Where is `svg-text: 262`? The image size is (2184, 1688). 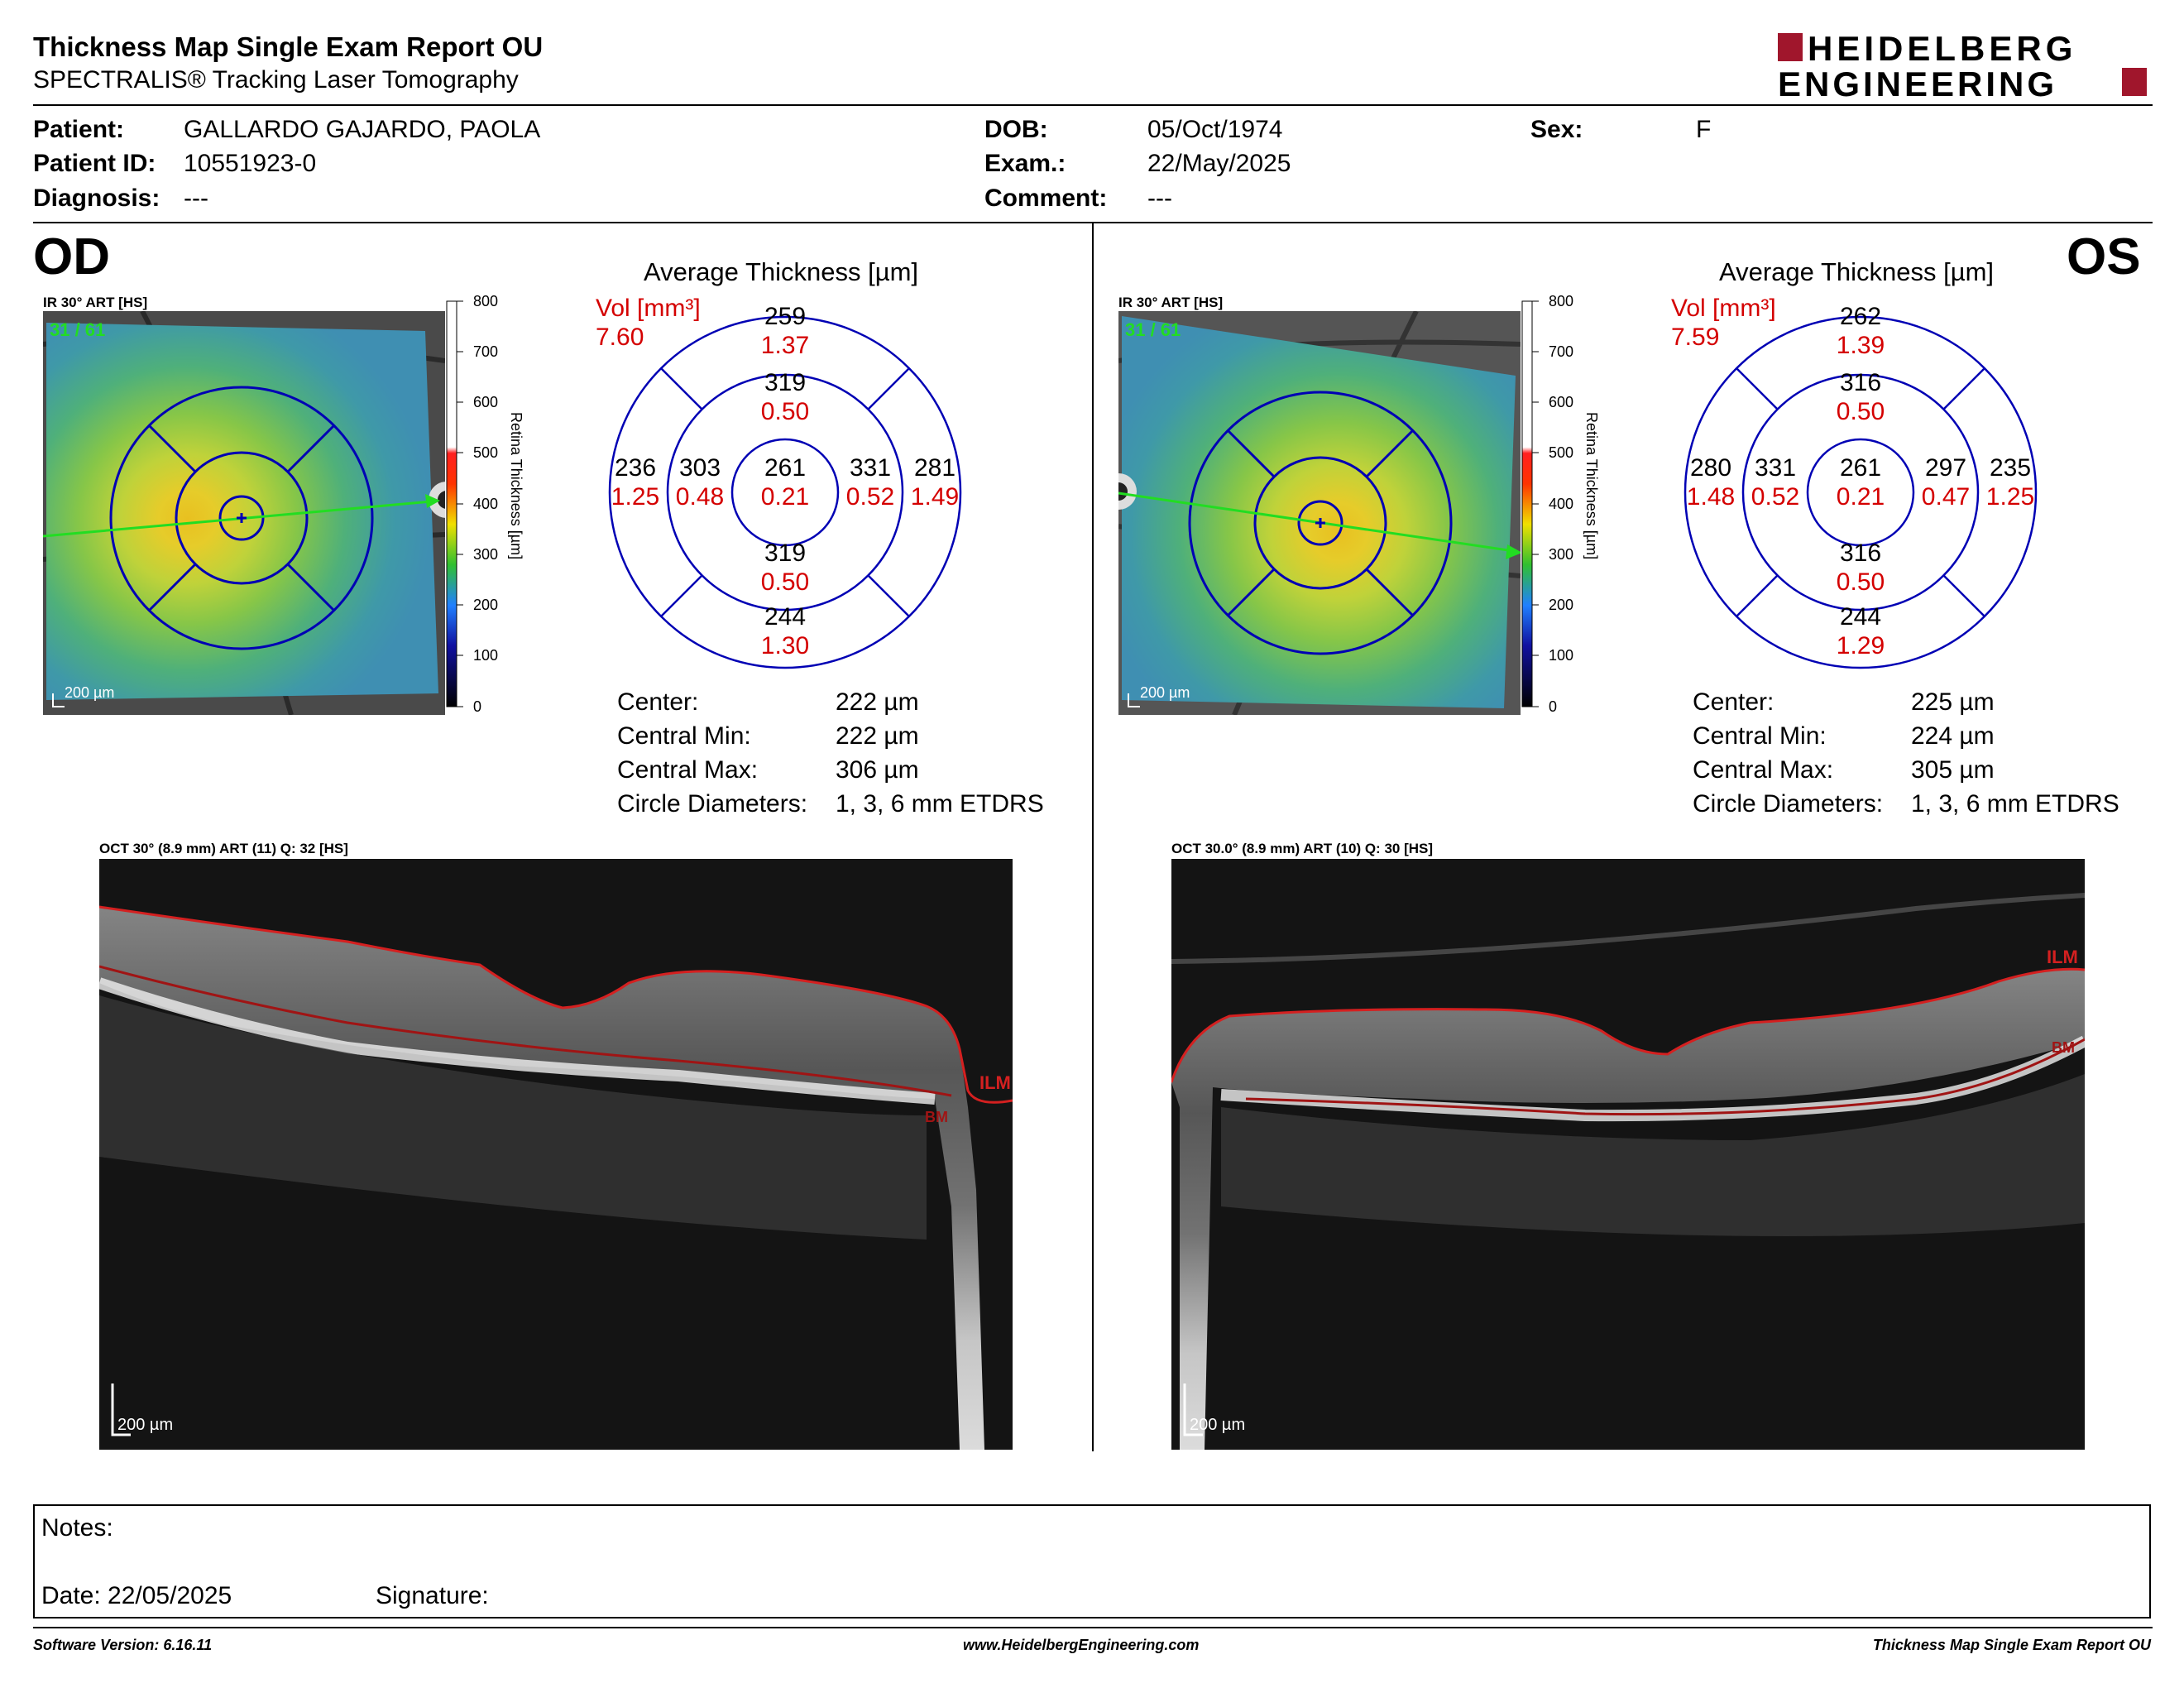
svg-text: 262 is located at coordinates (1860, 316).